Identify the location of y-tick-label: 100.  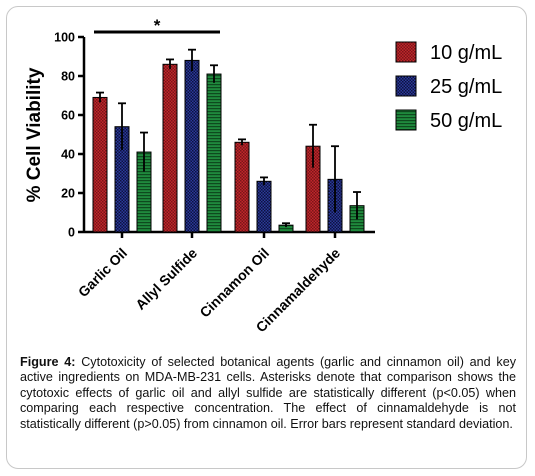
(64, 38).